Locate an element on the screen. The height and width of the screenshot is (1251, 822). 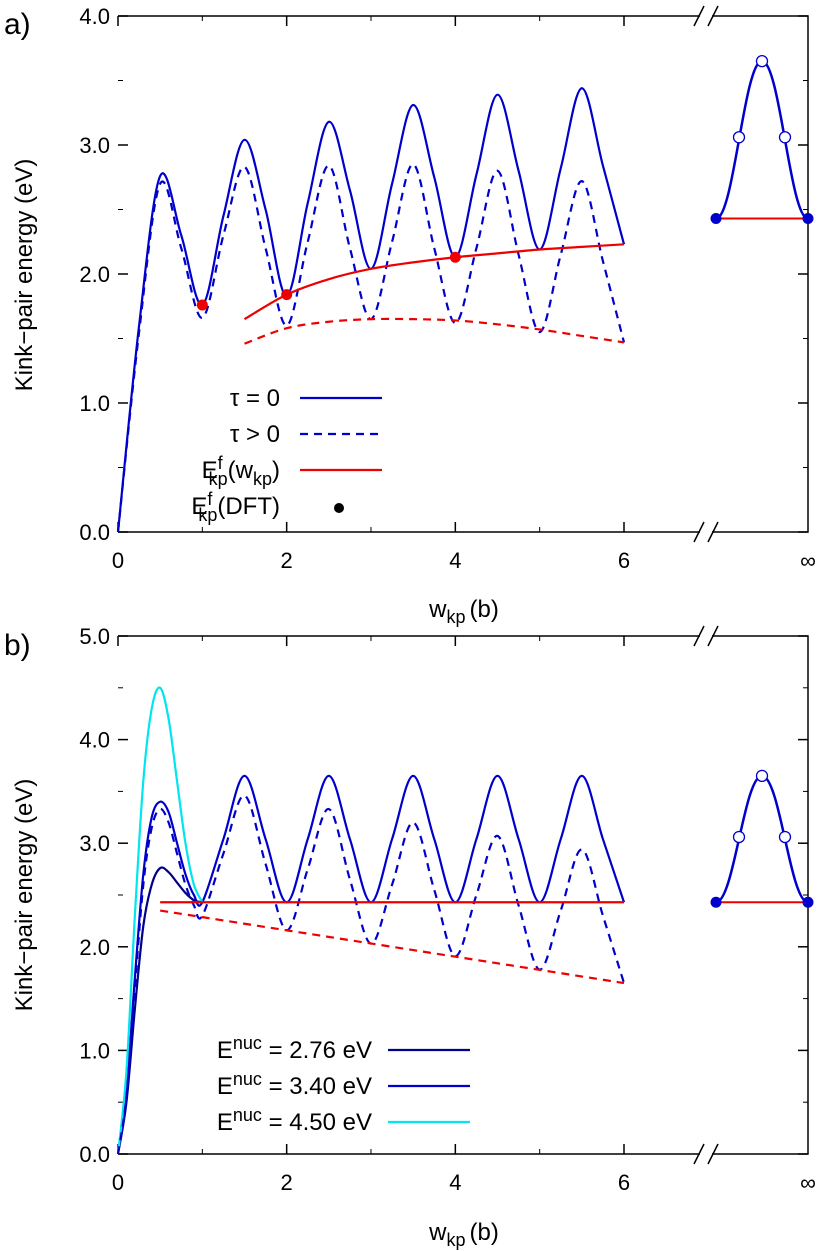
legend-label: Ef kp(wkp) is located at coordinates (241, 471).